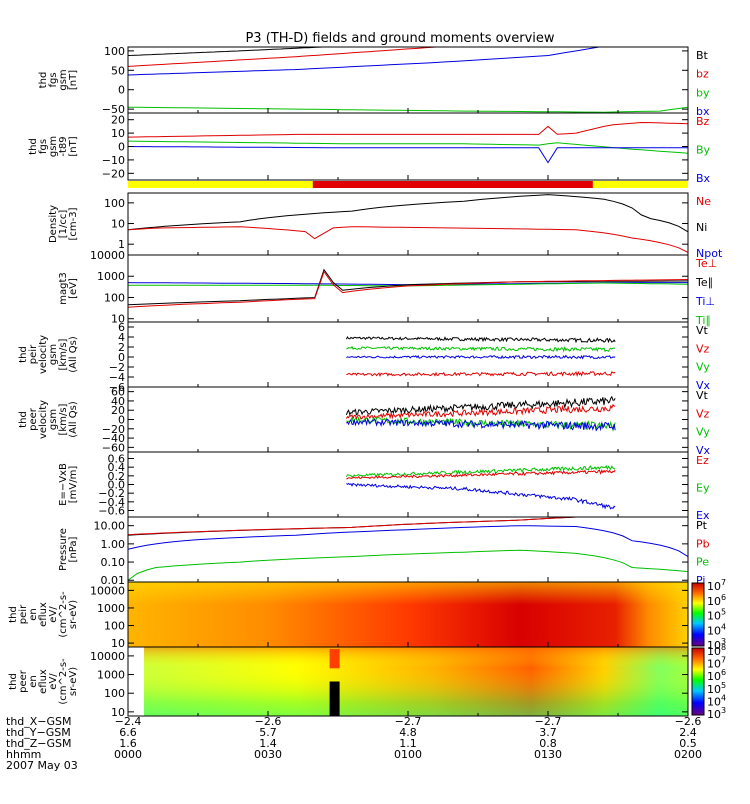 Image resolution: width=750 pixels, height=804 pixels. I want to click on legend-entry-Pt: Pt, so click(702, 525).